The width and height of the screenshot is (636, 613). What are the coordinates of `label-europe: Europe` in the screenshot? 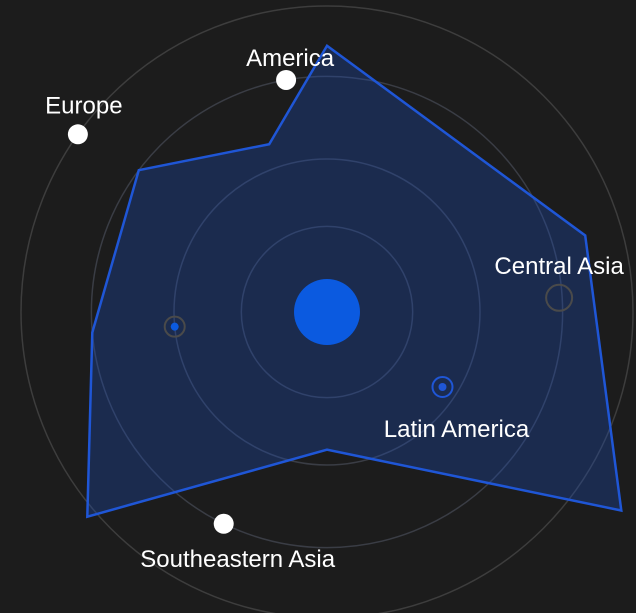 It's located at (83, 105).